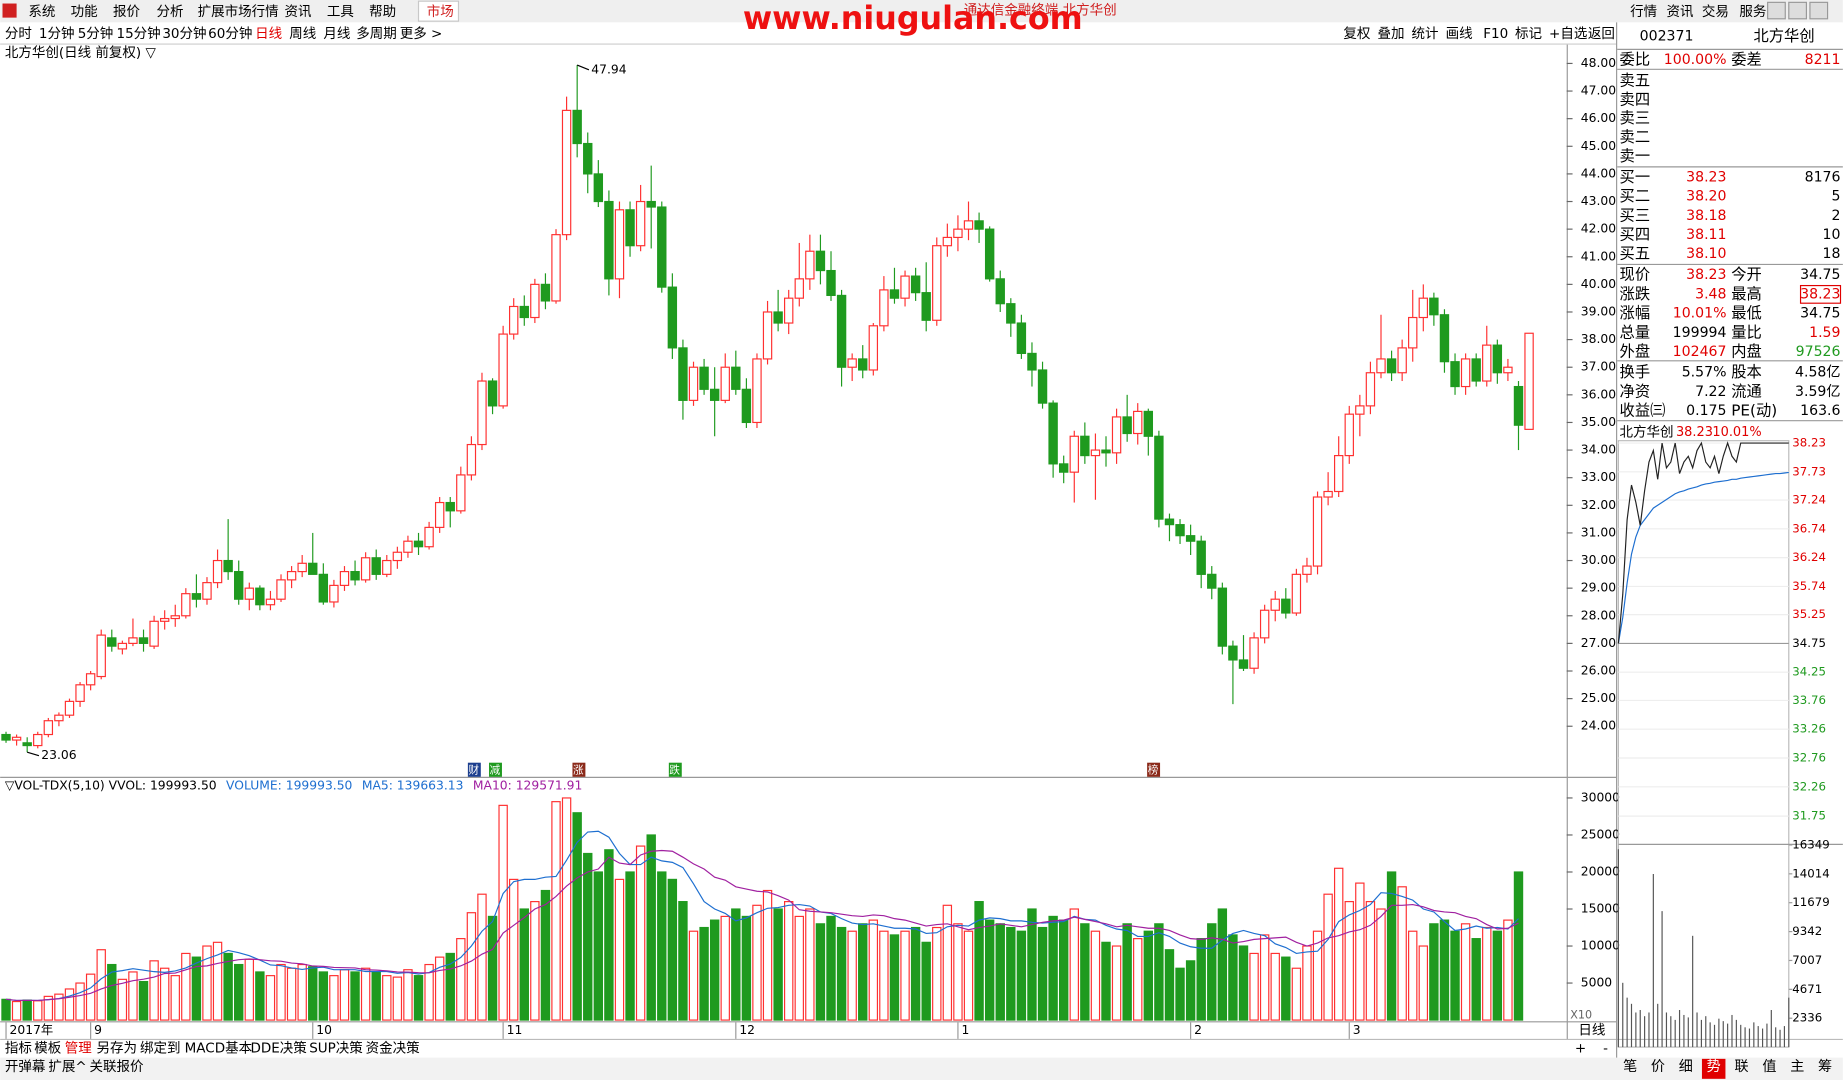 This screenshot has height=1080, width=1843. Describe the element at coordinates (1580, 1048) in the screenshot. I see `zoom-in: +` at that location.